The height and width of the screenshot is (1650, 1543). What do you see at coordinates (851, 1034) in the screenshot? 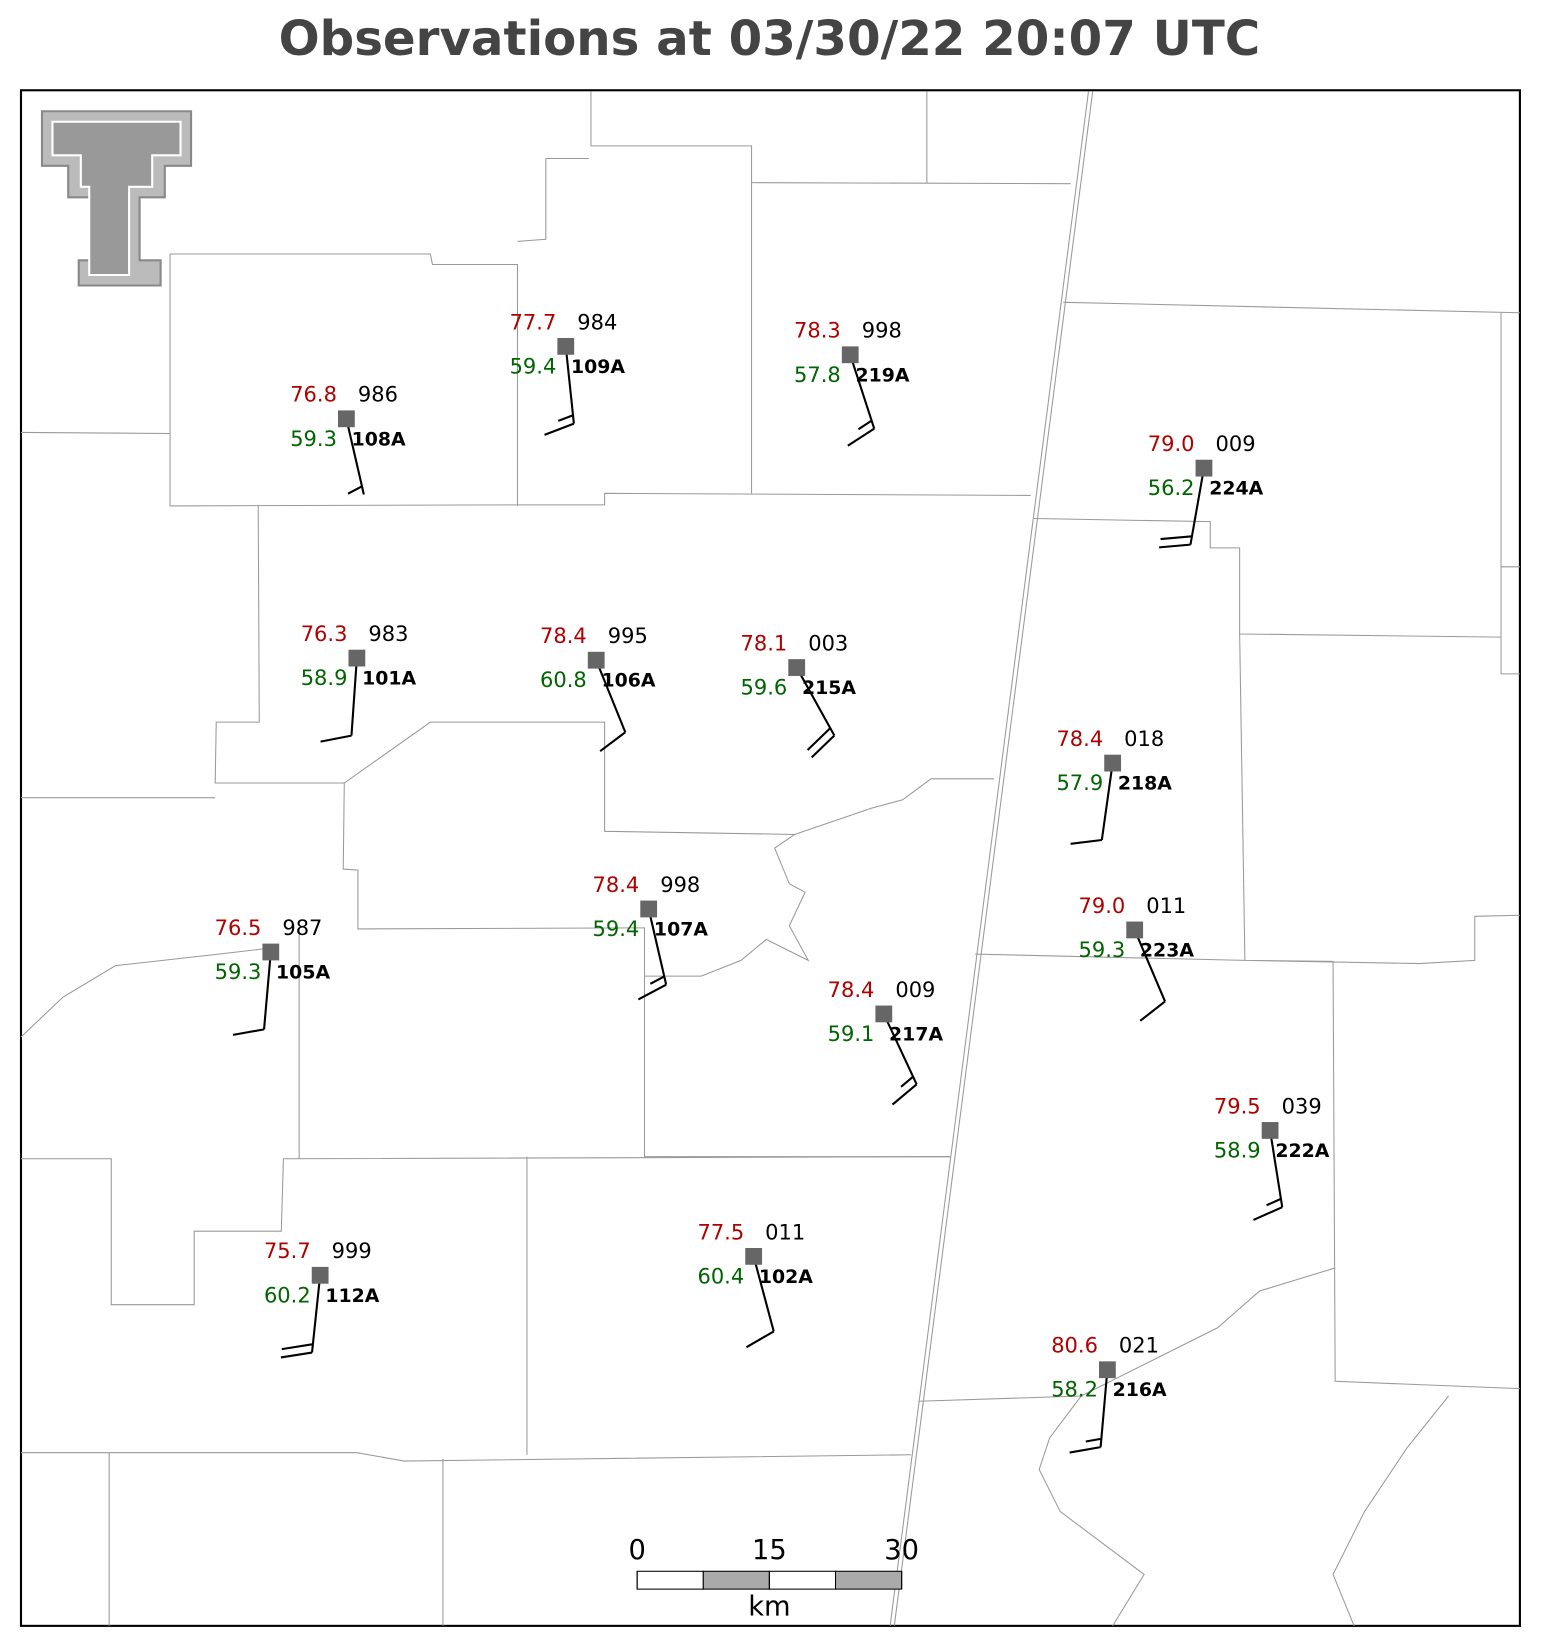
I see `dewpoint: 59.1` at bounding box center [851, 1034].